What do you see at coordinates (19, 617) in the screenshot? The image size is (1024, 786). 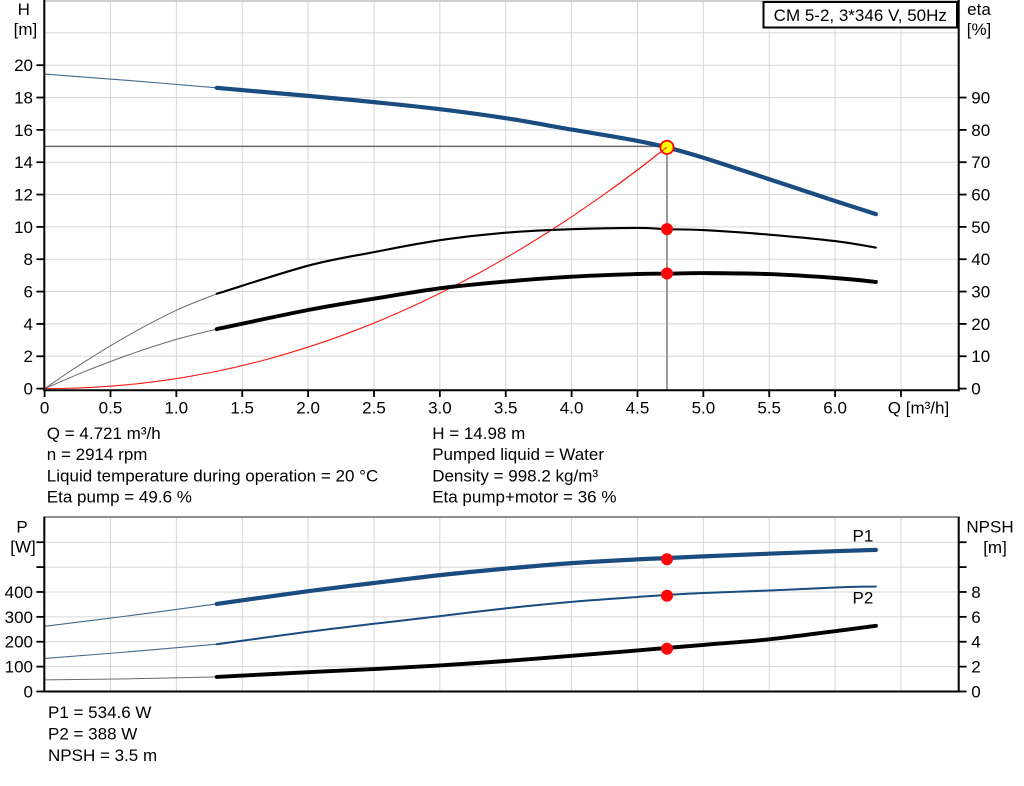 I see `svg-text: 300` at bounding box center [19, 617].